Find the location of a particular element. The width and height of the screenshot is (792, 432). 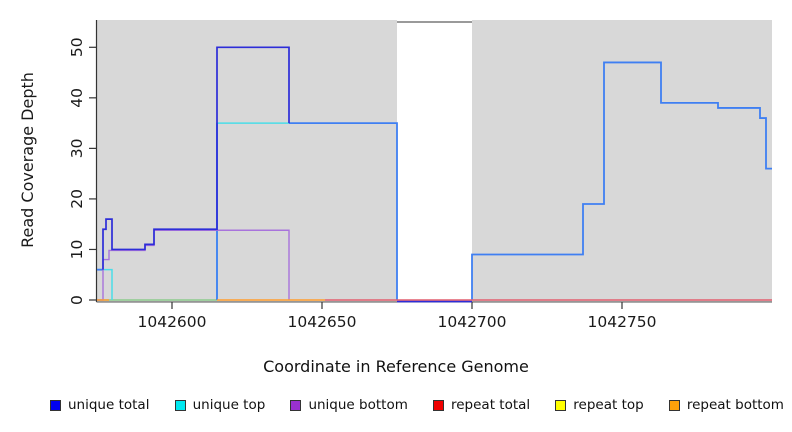

legend-label: repeat bottom is located at coordinates (735, 405).